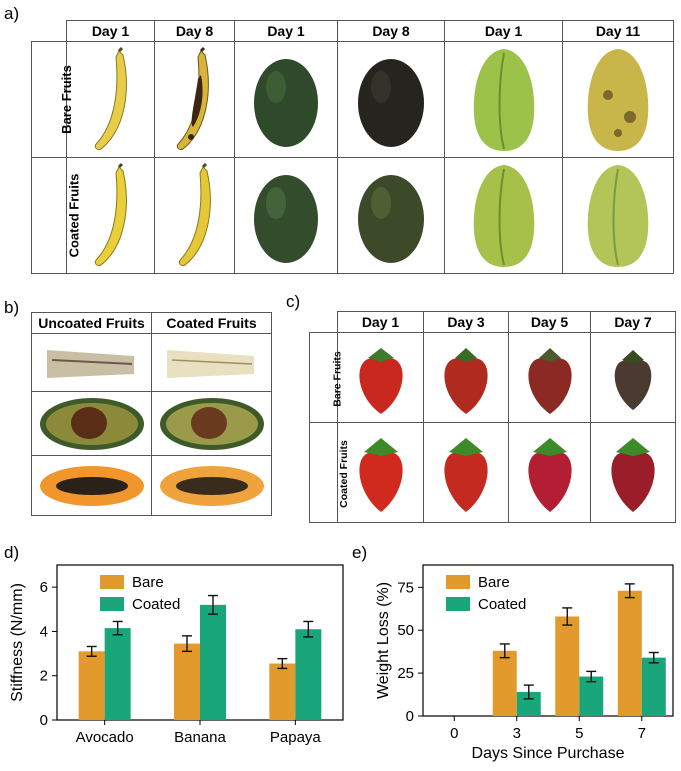  What do you see at coordinates (503, 99) in the screenshot?
I see `papaya-bare-day1` at bounding box center [503, 99].